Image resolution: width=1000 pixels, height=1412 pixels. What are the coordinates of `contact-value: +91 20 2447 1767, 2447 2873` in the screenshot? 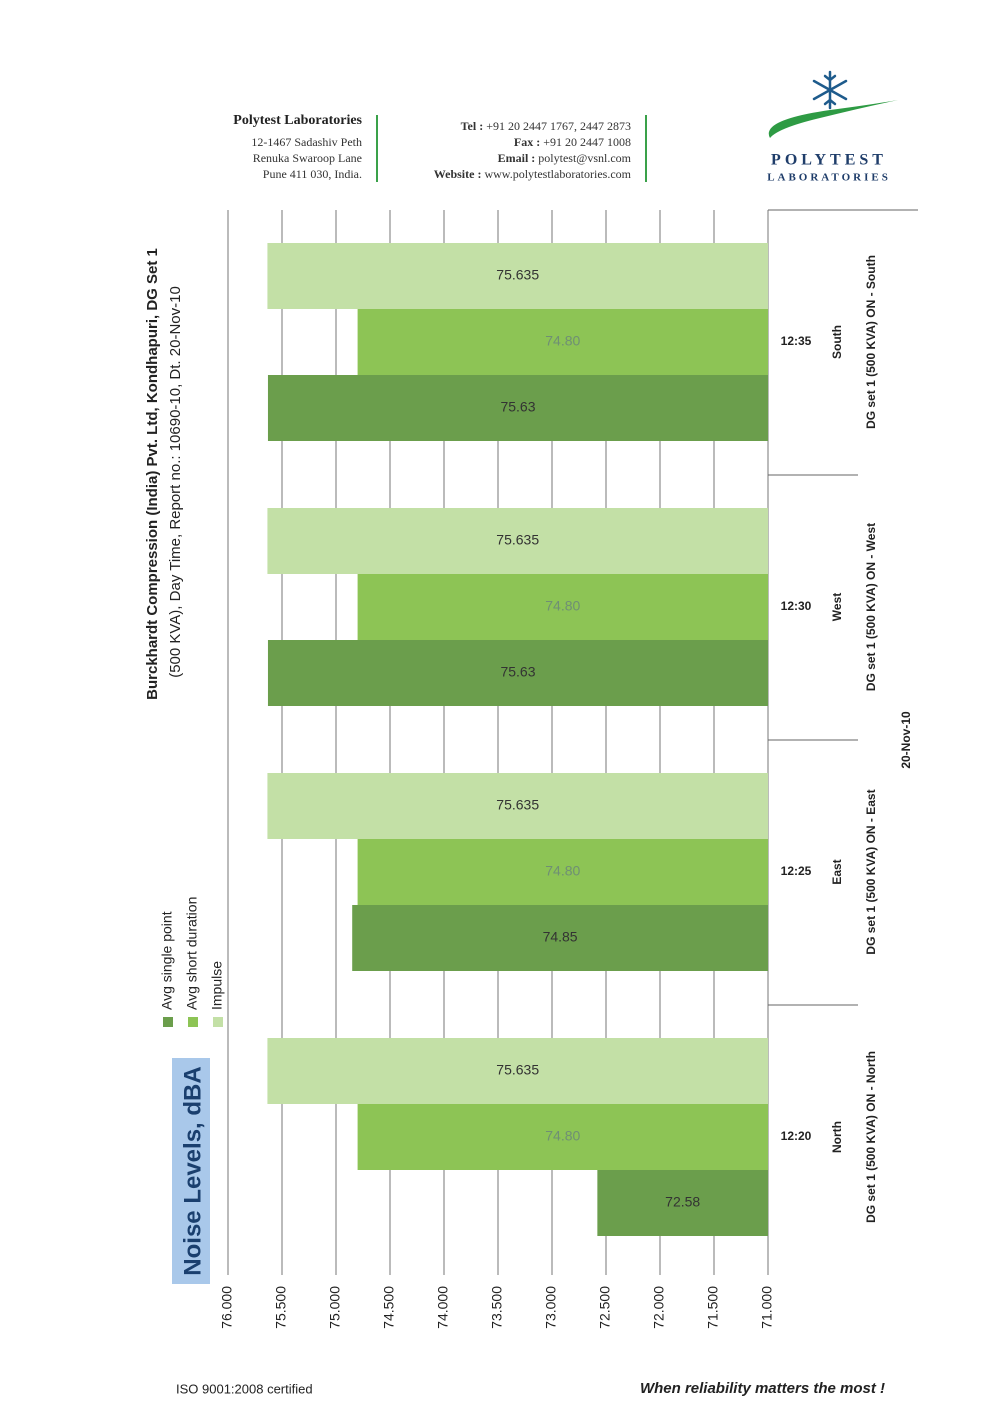 It's located at (558, 126).